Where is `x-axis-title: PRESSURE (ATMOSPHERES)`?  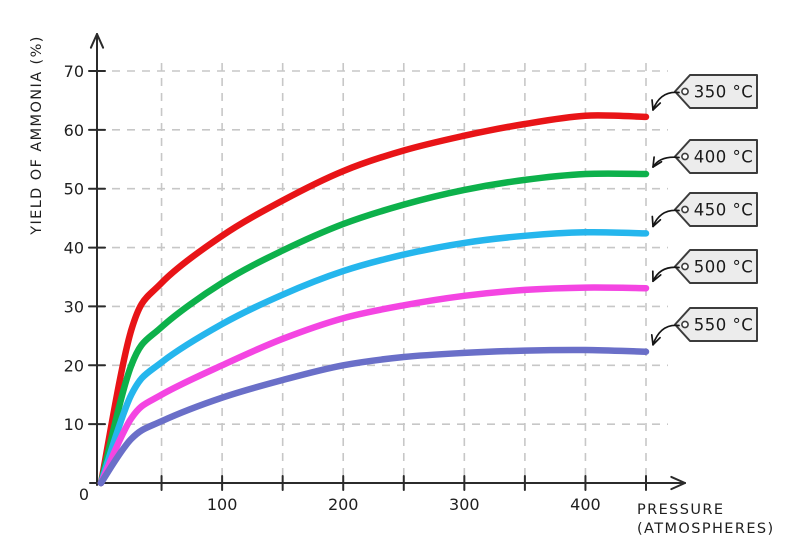 x-axis-title: PRESSURE (ATMOSPHERES) is located at coordinates (706, 519).